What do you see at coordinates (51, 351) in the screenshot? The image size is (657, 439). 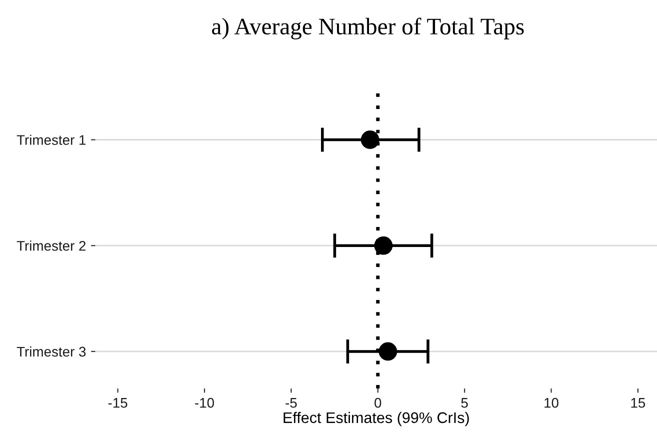 I see `y-tick-label: Trimester 3` at bounding box center [51, 351].